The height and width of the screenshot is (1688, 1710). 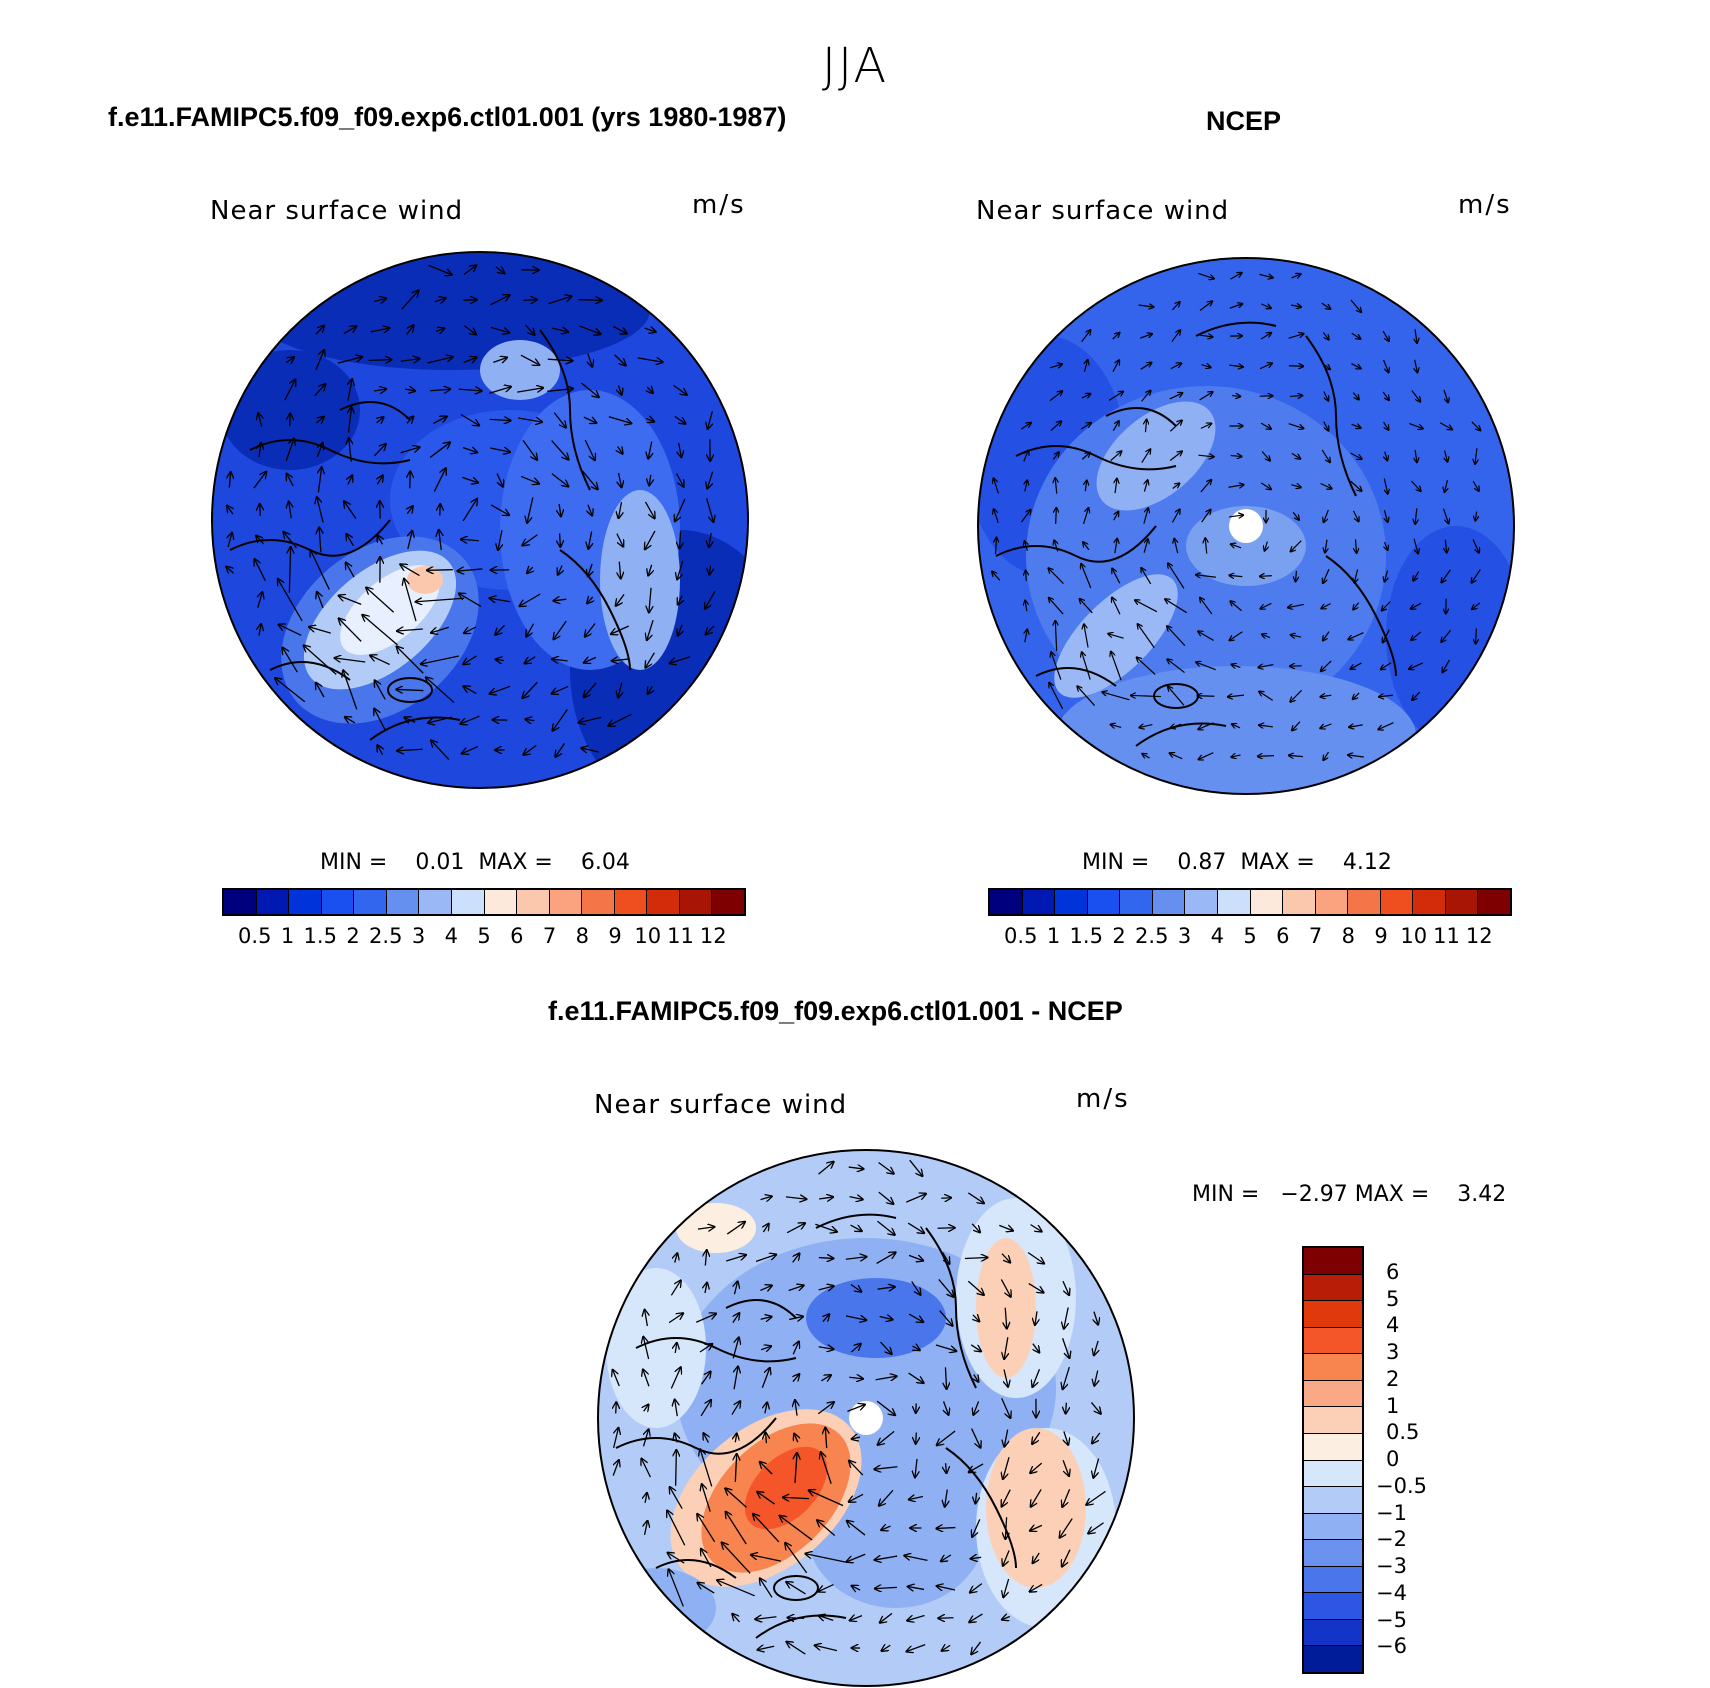 What do you see at coordinates (1151, 936) in the screenshot?
I see `colorbar-tick-label: 2.5` at bounding box center [1151, 936].